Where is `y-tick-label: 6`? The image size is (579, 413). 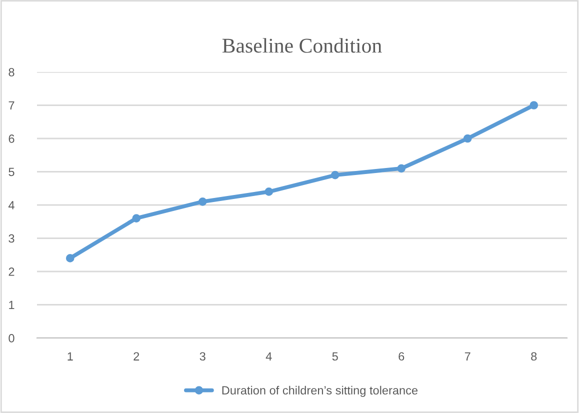
y-tick-label: 6 is located at coordinates (11, 138).